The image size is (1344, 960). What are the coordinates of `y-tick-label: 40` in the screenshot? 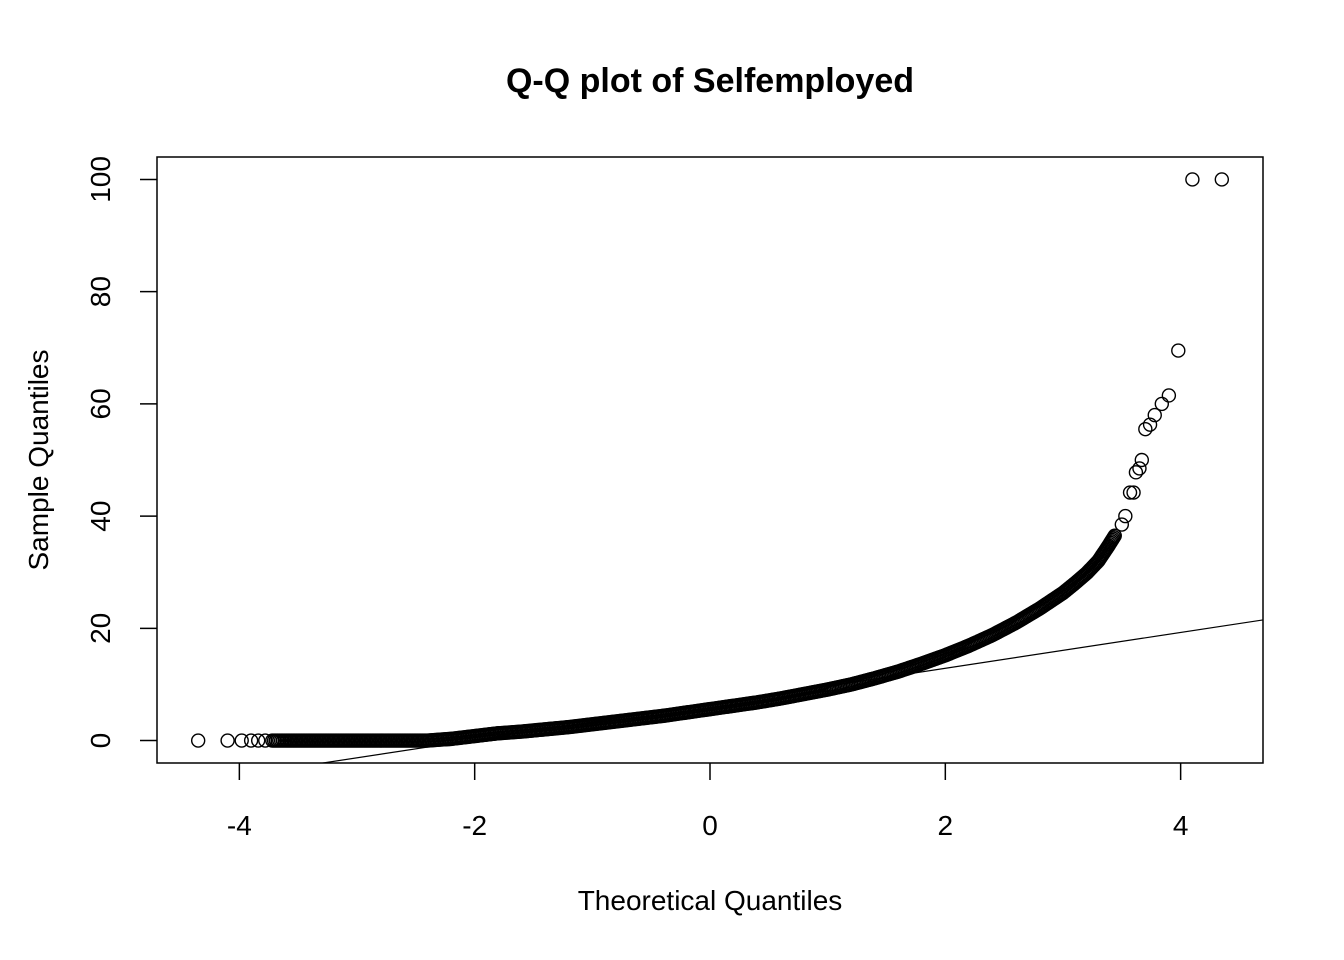 It's located at (100, 516).